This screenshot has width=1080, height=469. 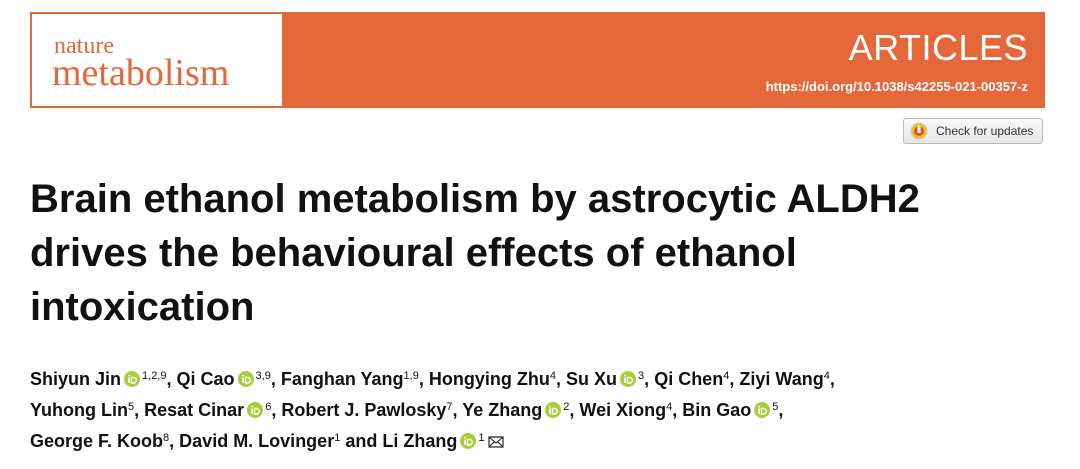 What do you see at coordinates (205, 379) in the screenshot?
I see `author-name: Qi Cao` at bounding box center [205, 379].